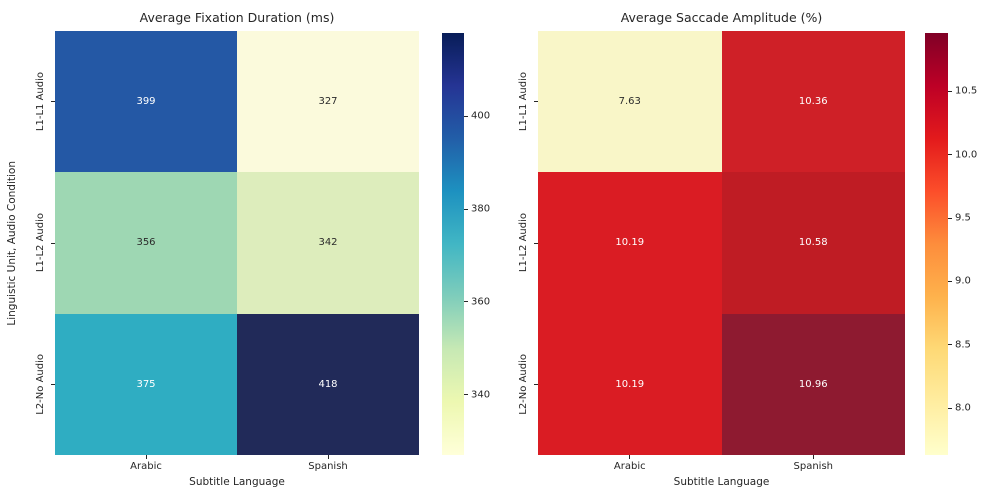  I want to click on heatmap-cell: 10.36, so click(813, 102).